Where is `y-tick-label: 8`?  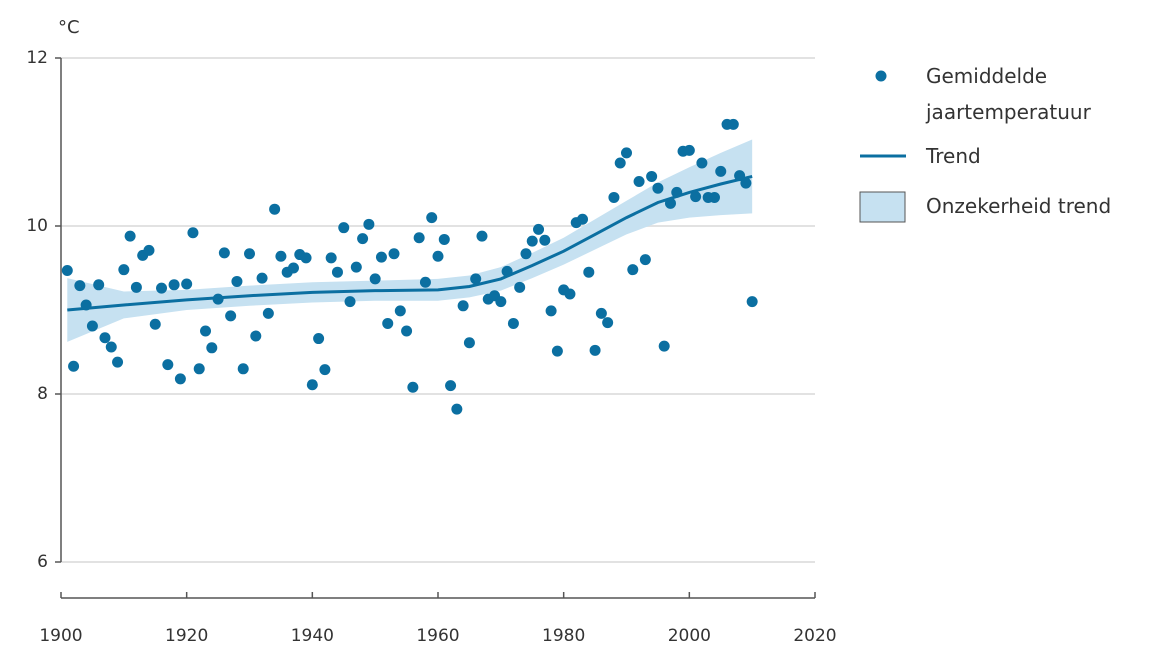
y-tick-label: 8 is located at coordinates (42, 394).